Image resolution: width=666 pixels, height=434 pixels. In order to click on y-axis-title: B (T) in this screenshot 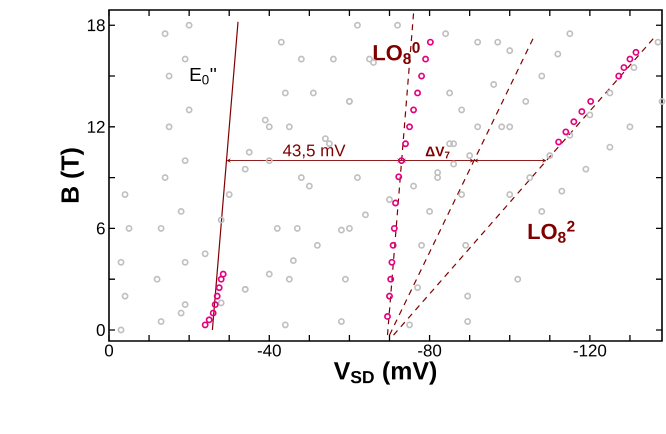, I will do `click(72, 175)`.